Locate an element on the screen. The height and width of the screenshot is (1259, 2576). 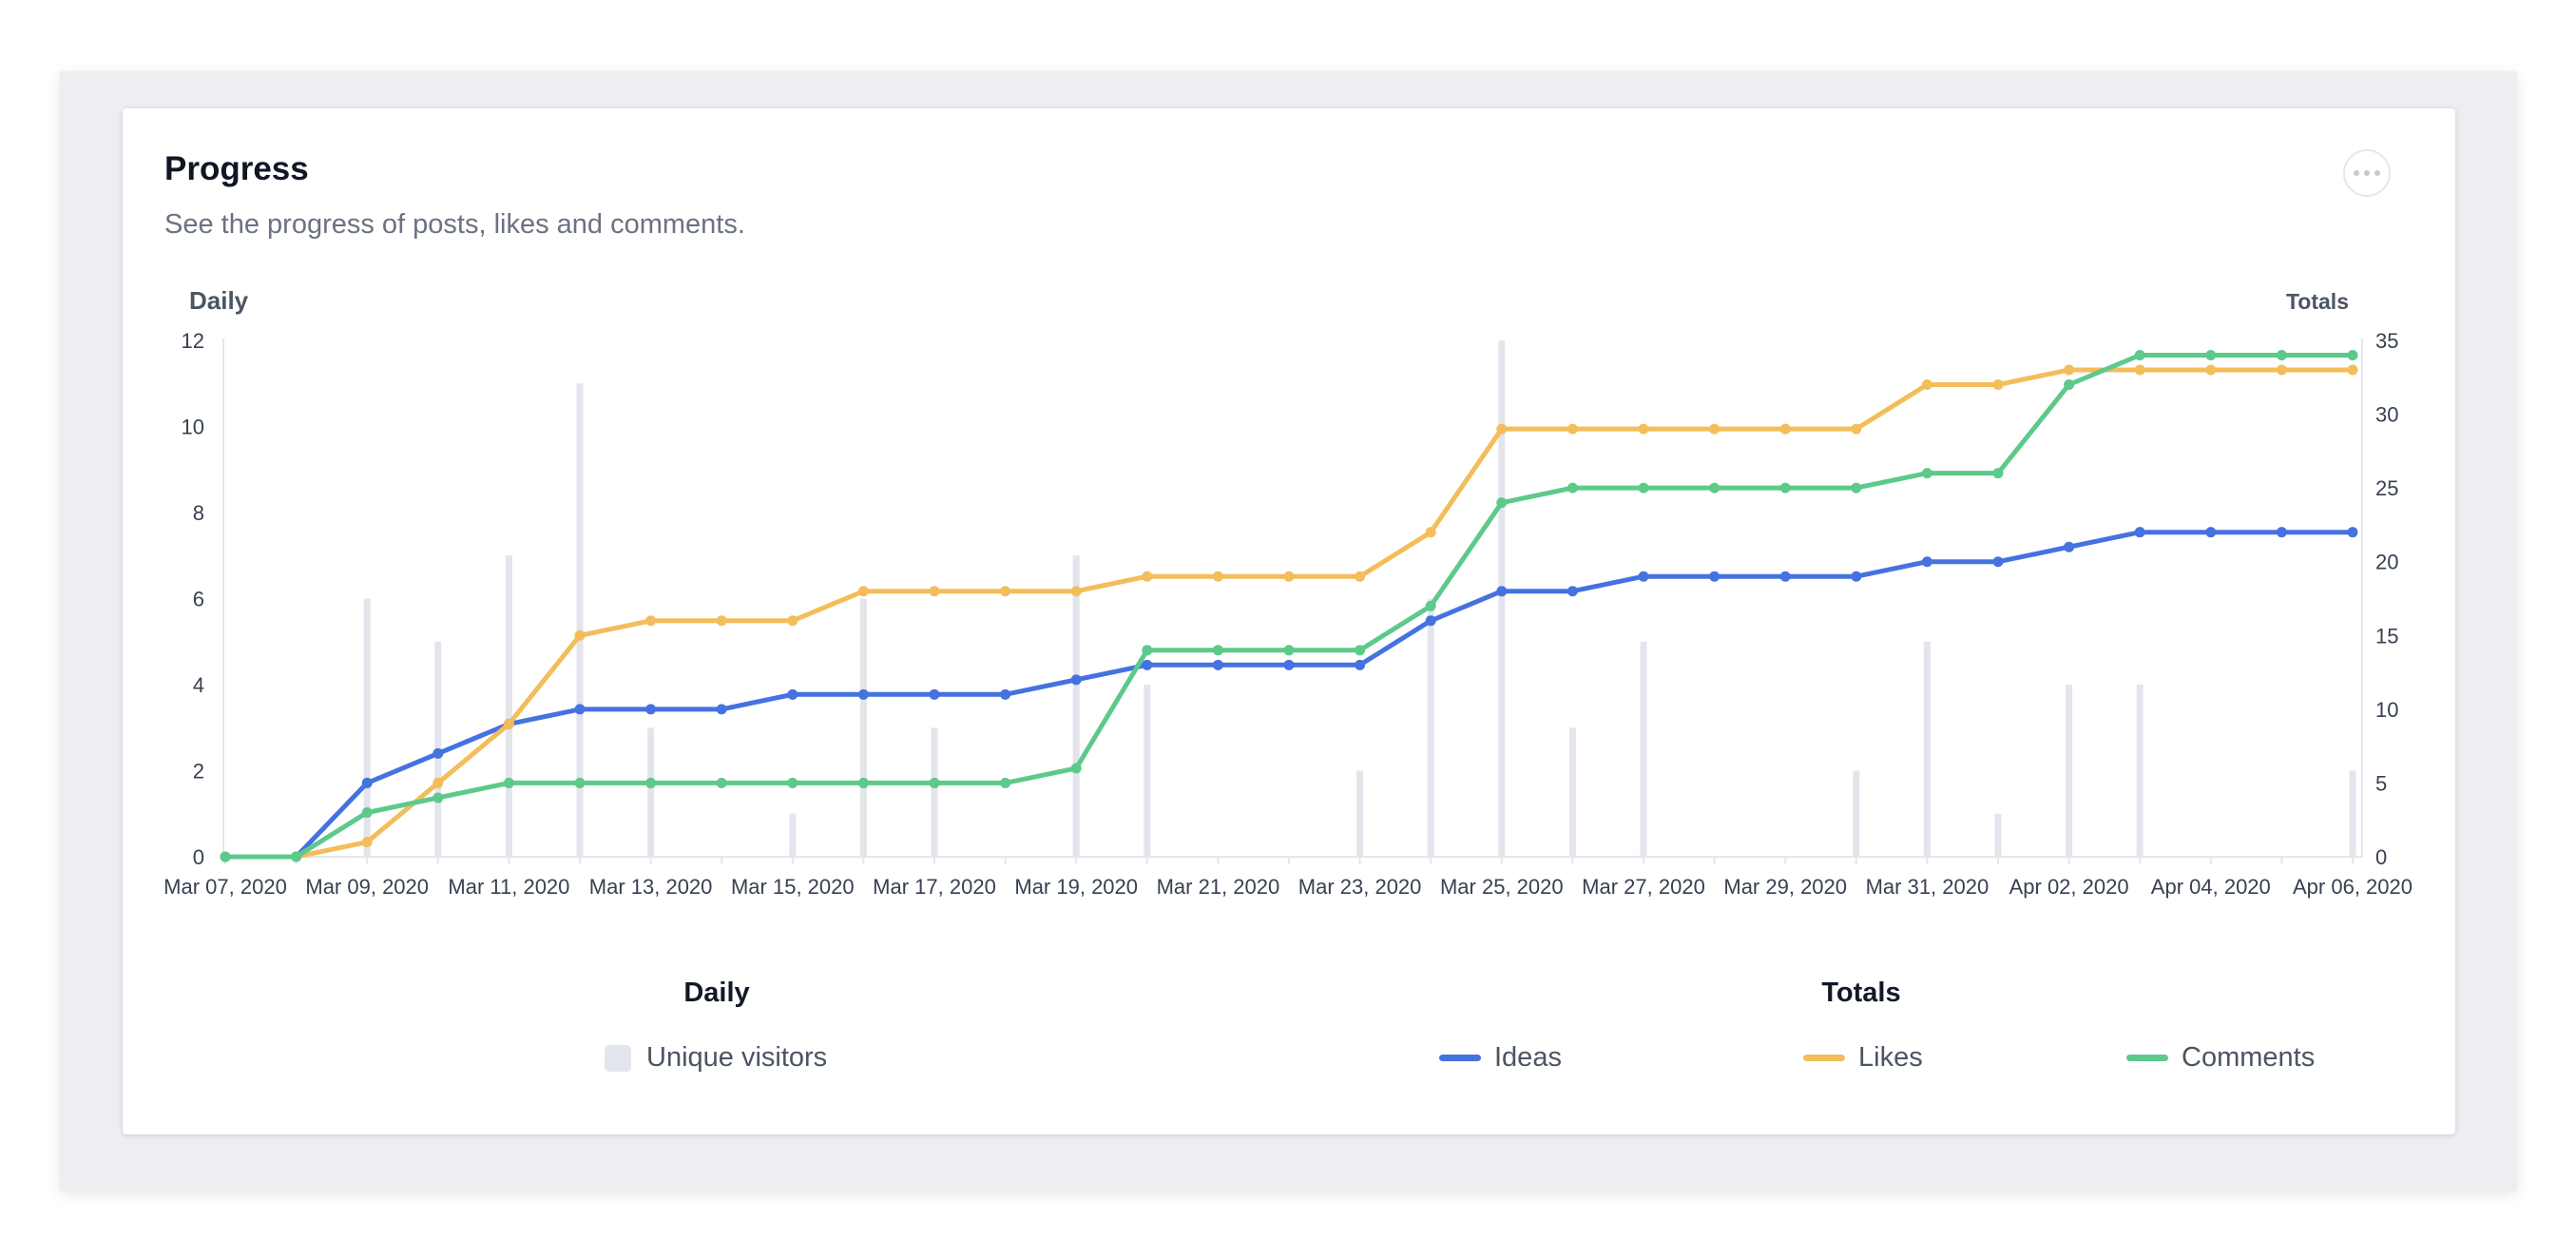
right-tick-label: 0 is located at coordinates (2381, 857).